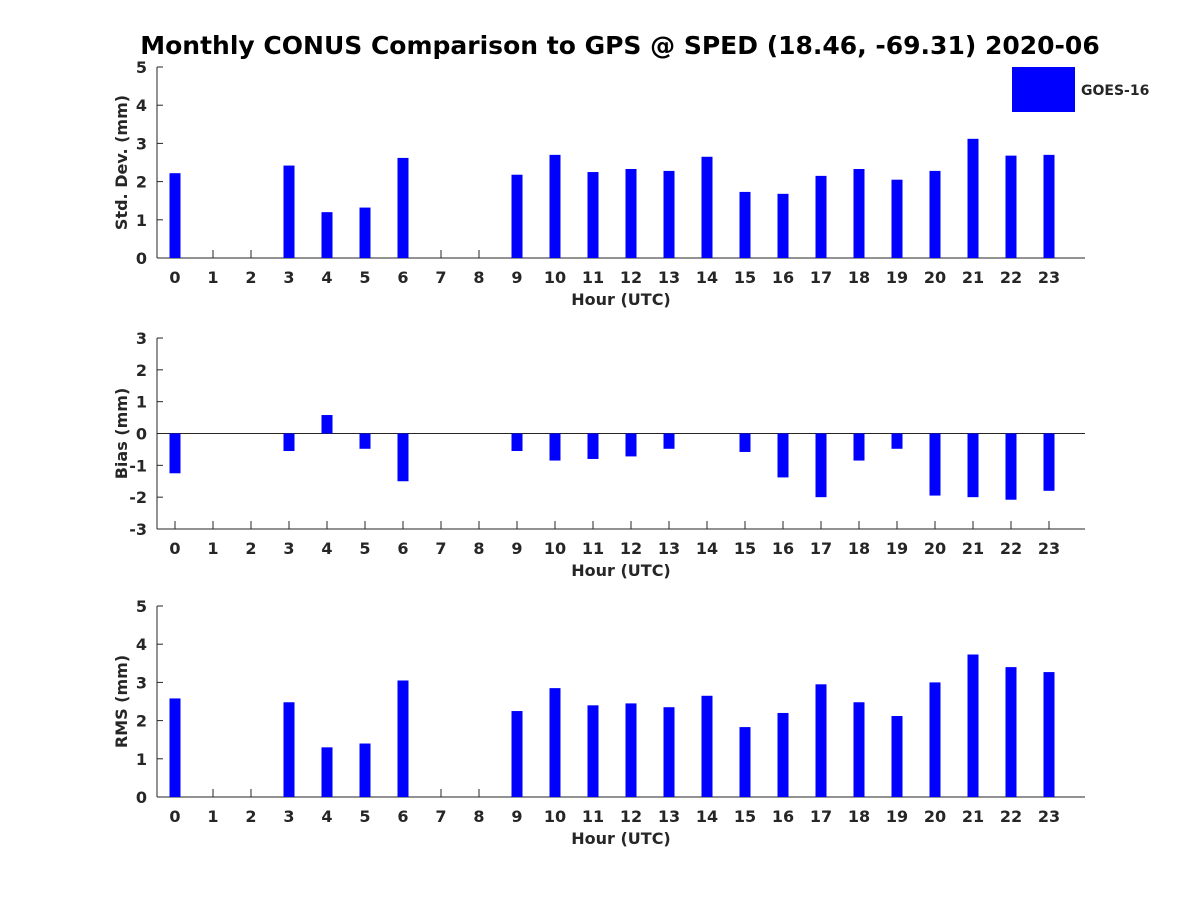  Describe the element at coordinates (141, 644) in the screenshot. I see `y-tick-label: 4` at that location.